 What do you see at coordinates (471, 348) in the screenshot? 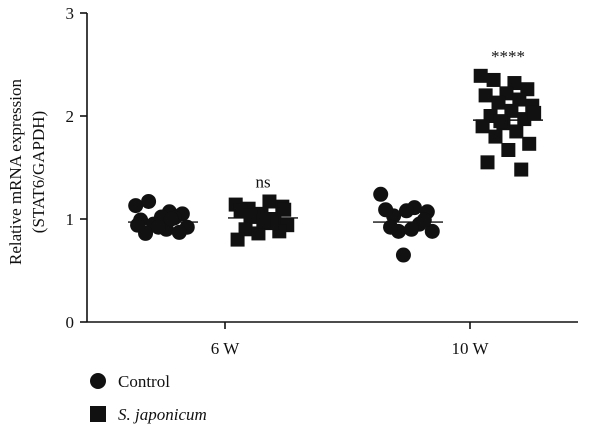
I see `x-tick-label: 10 W` at bounding box center [471, 348].